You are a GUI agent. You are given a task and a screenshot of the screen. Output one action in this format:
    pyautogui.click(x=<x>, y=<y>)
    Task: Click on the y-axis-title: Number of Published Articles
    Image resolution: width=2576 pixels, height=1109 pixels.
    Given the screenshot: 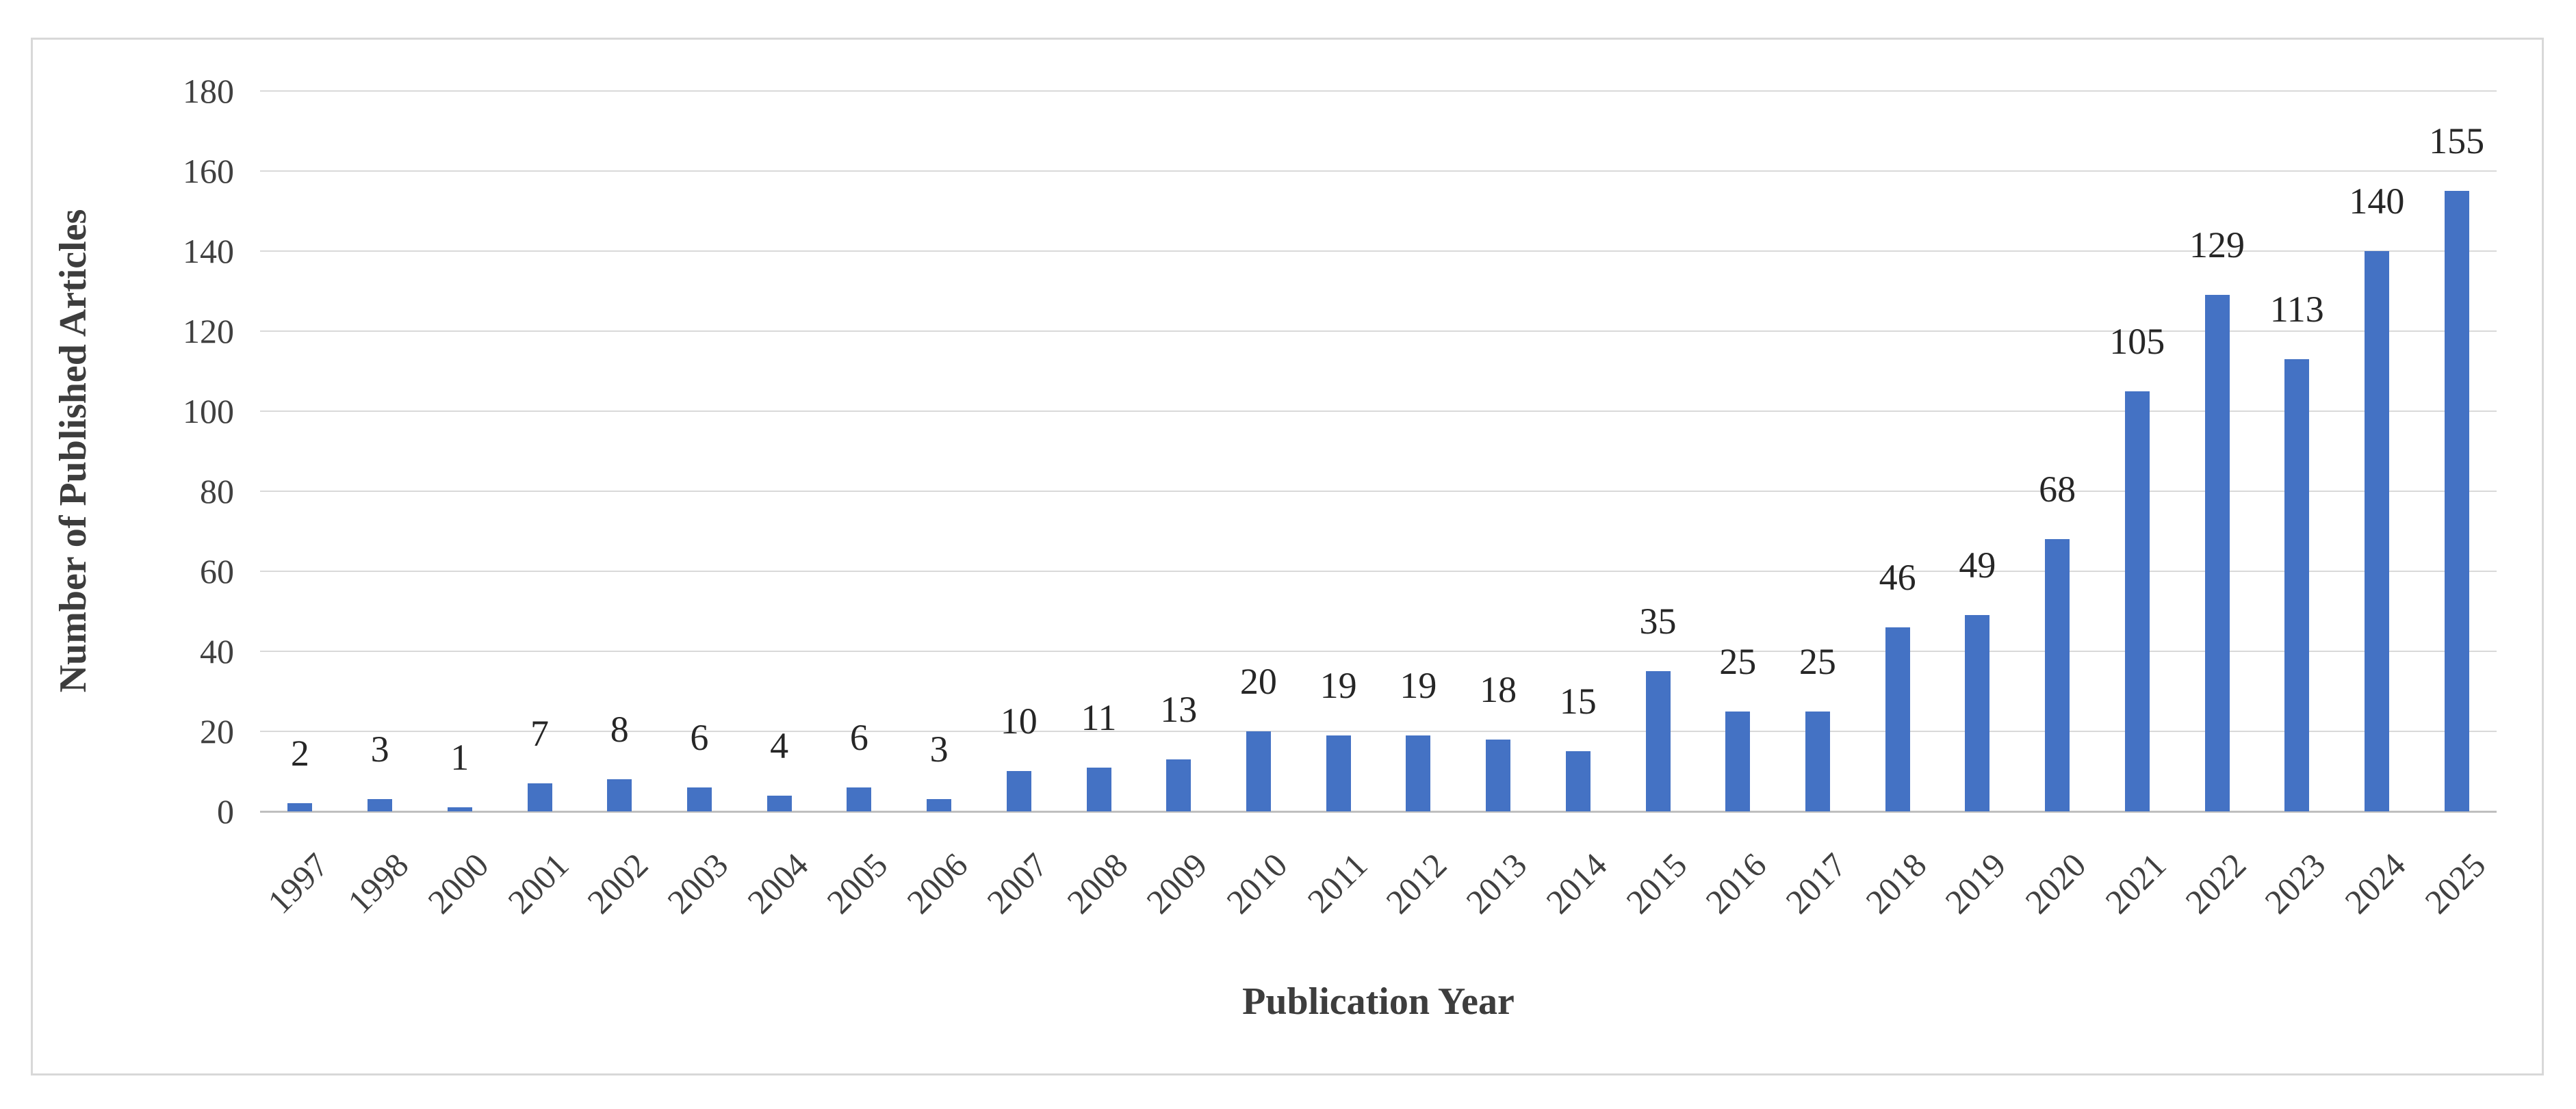 What is the action you would take?
    pyautogui.click(x=73, y=451)
    